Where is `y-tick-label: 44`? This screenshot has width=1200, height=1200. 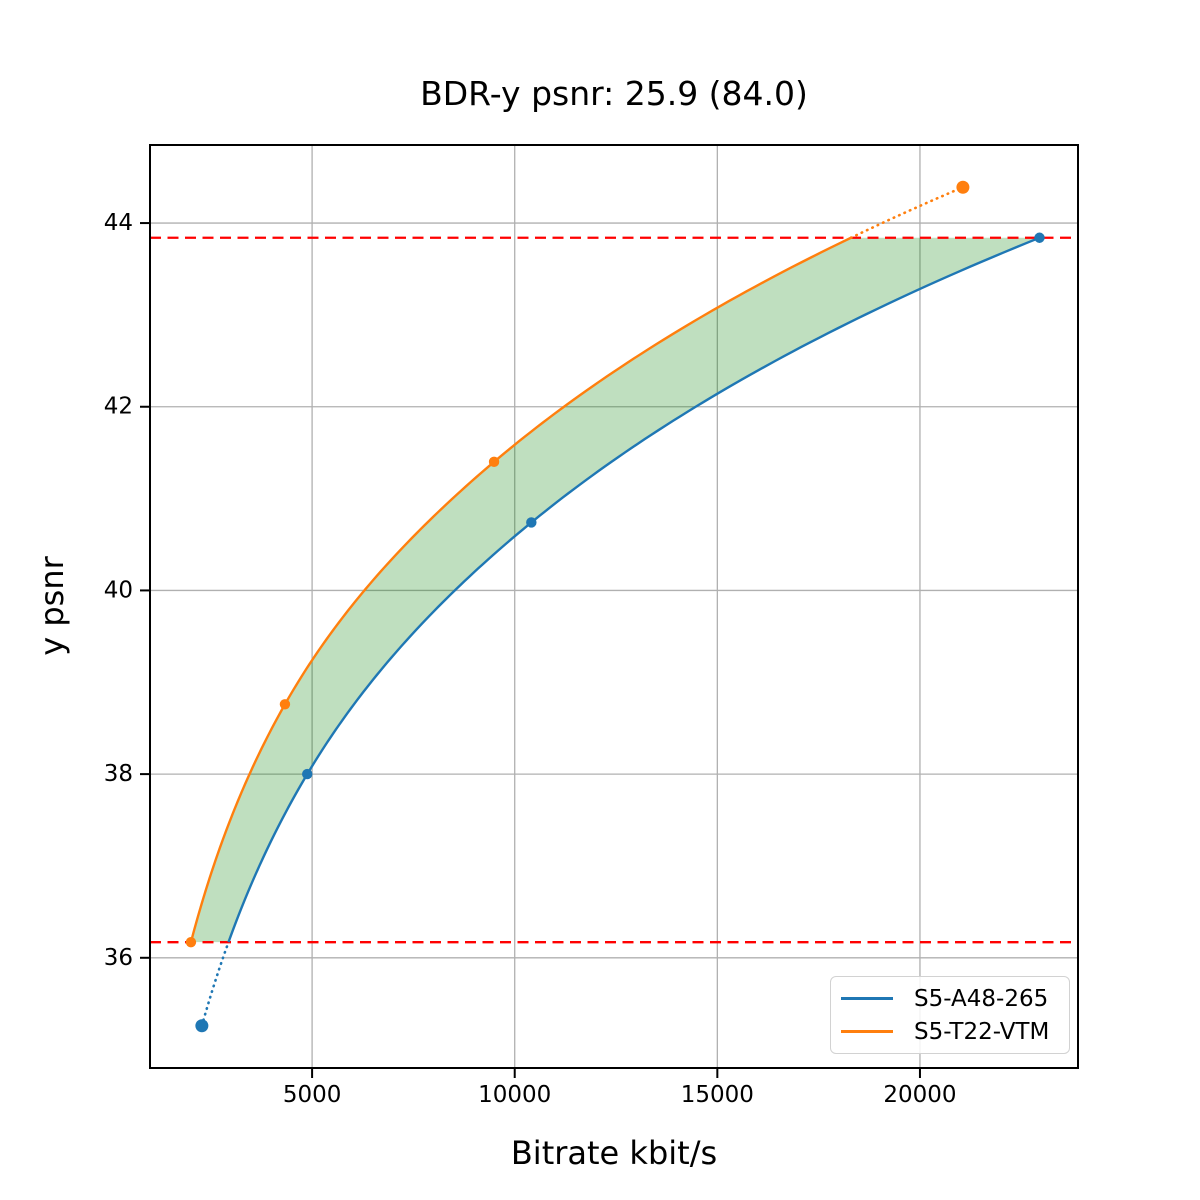 y-tick-label: 44 is located at coordinates (118, 223).